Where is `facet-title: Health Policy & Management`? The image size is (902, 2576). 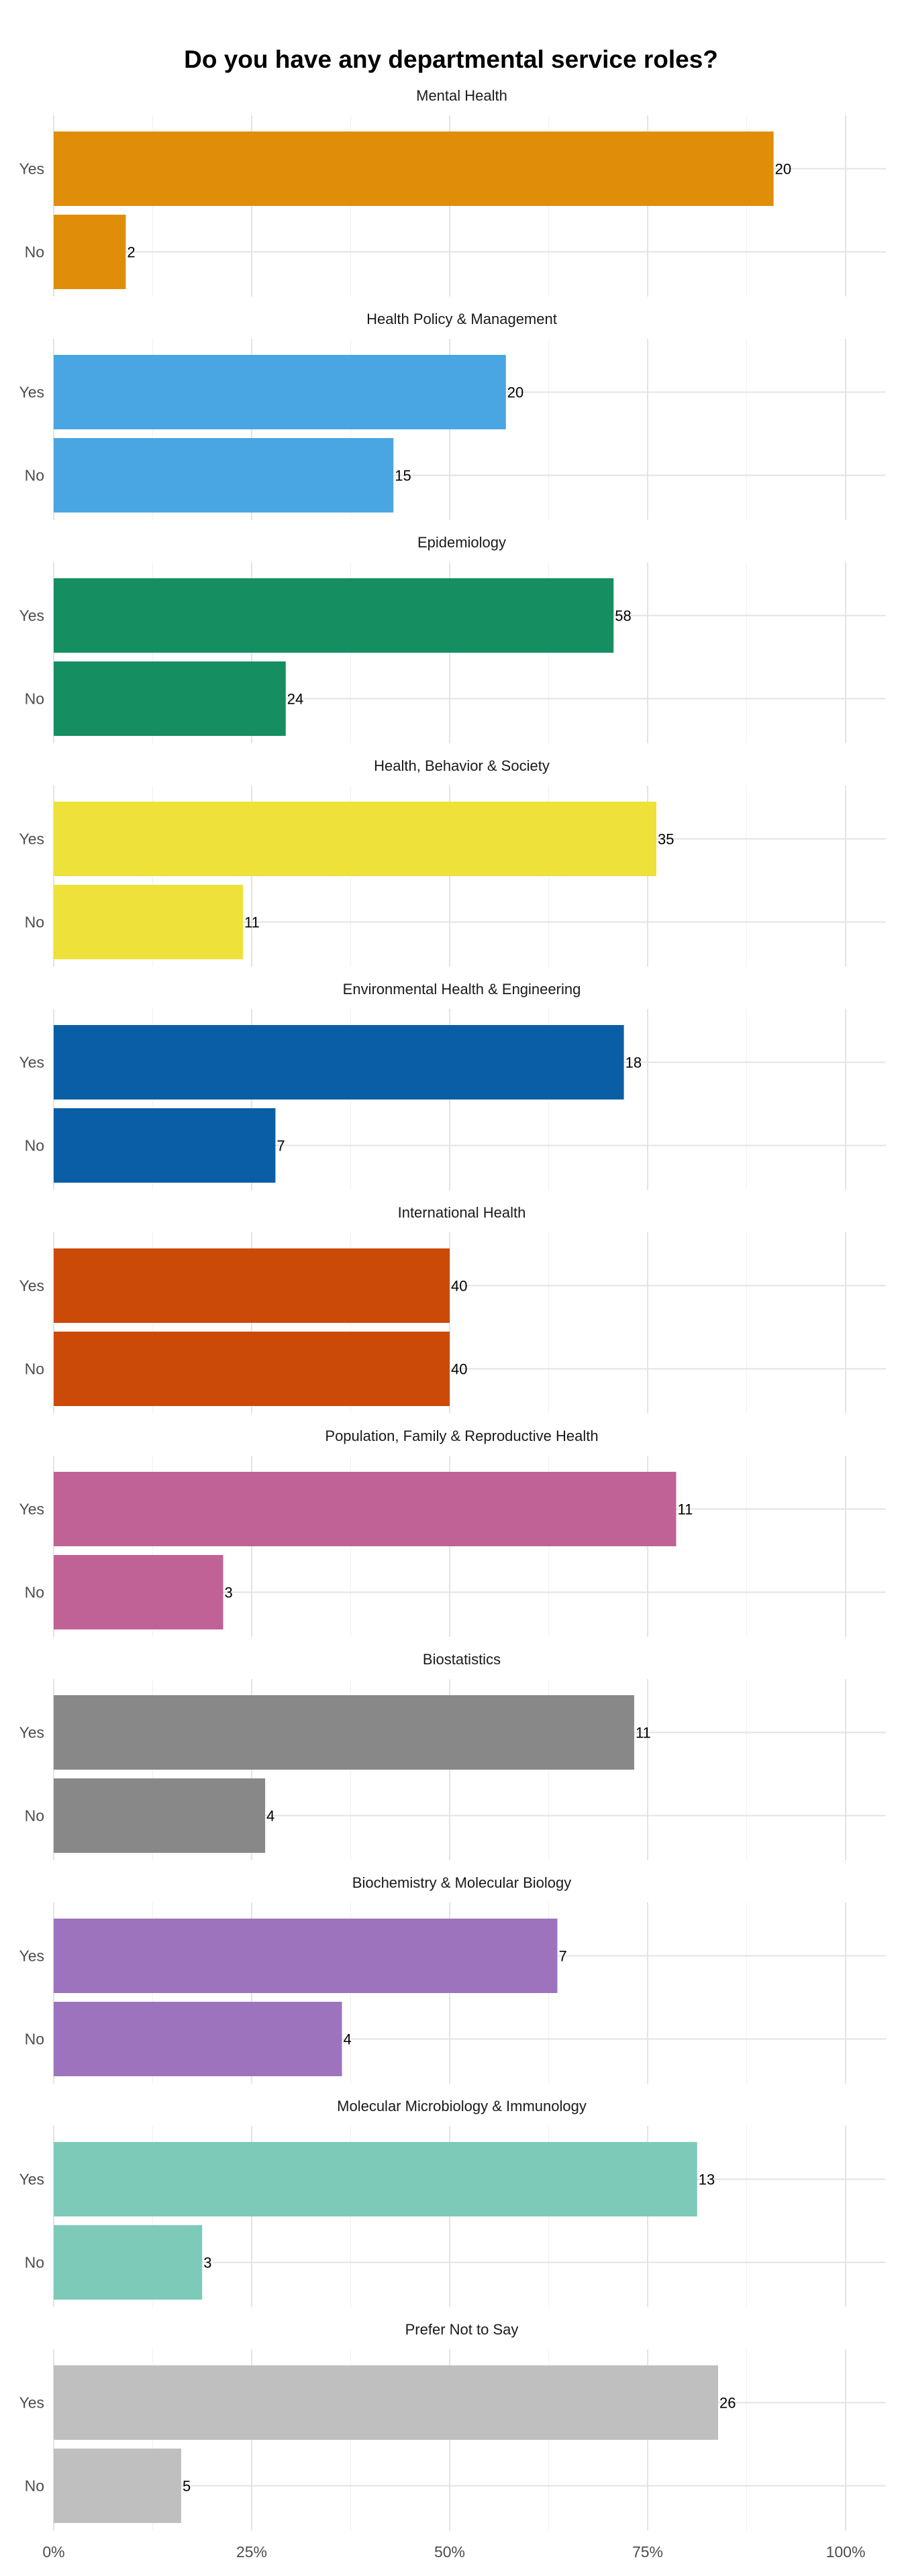
facet-title: Health Policy & Management is located at coordinates (461, 319).